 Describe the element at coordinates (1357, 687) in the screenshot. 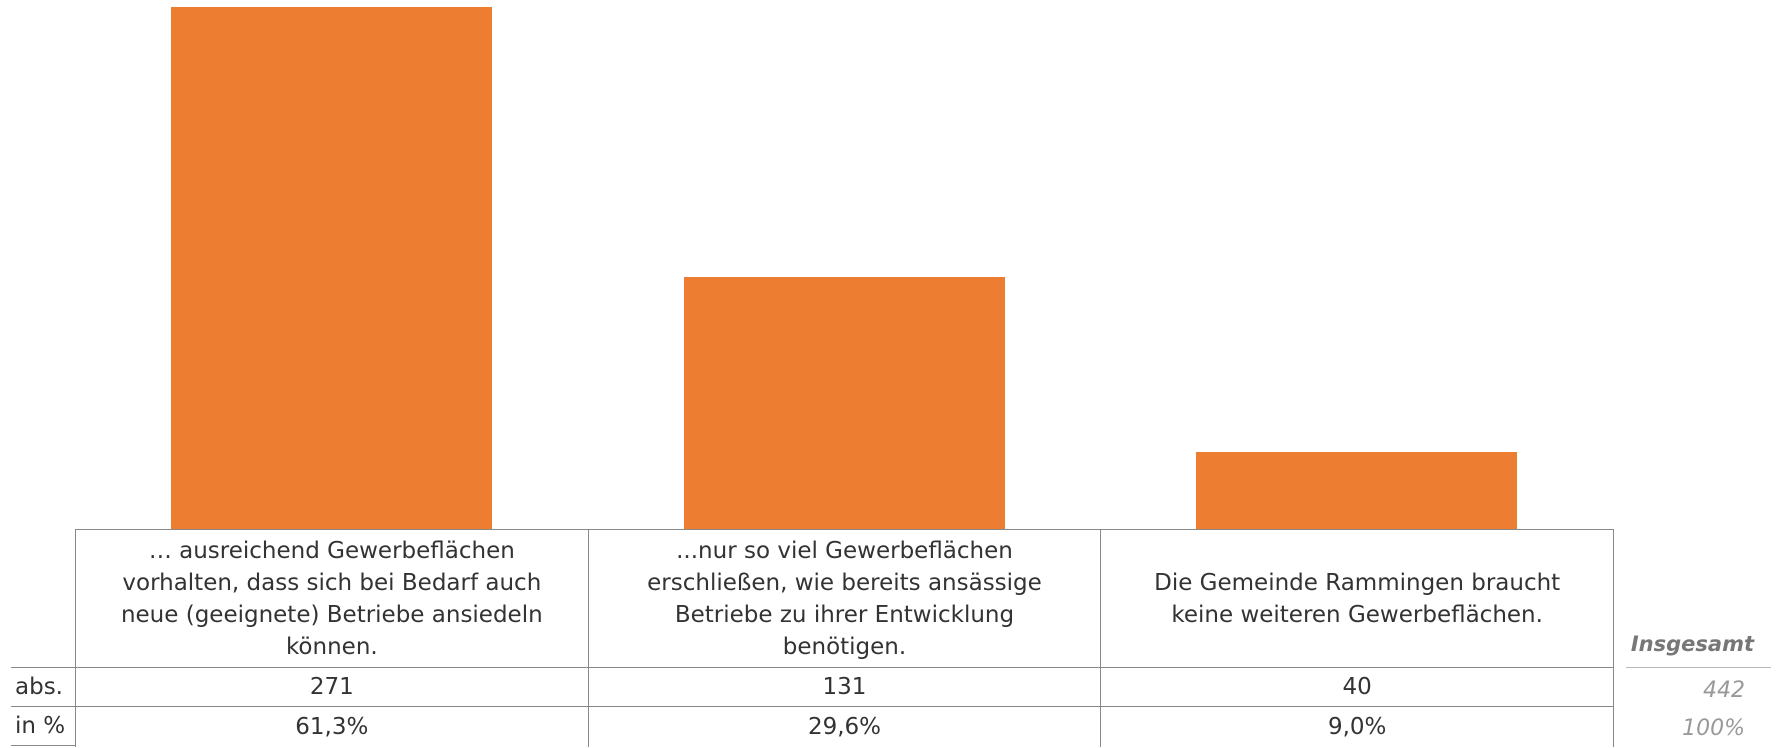

I see `abs-value: 40` at that location.